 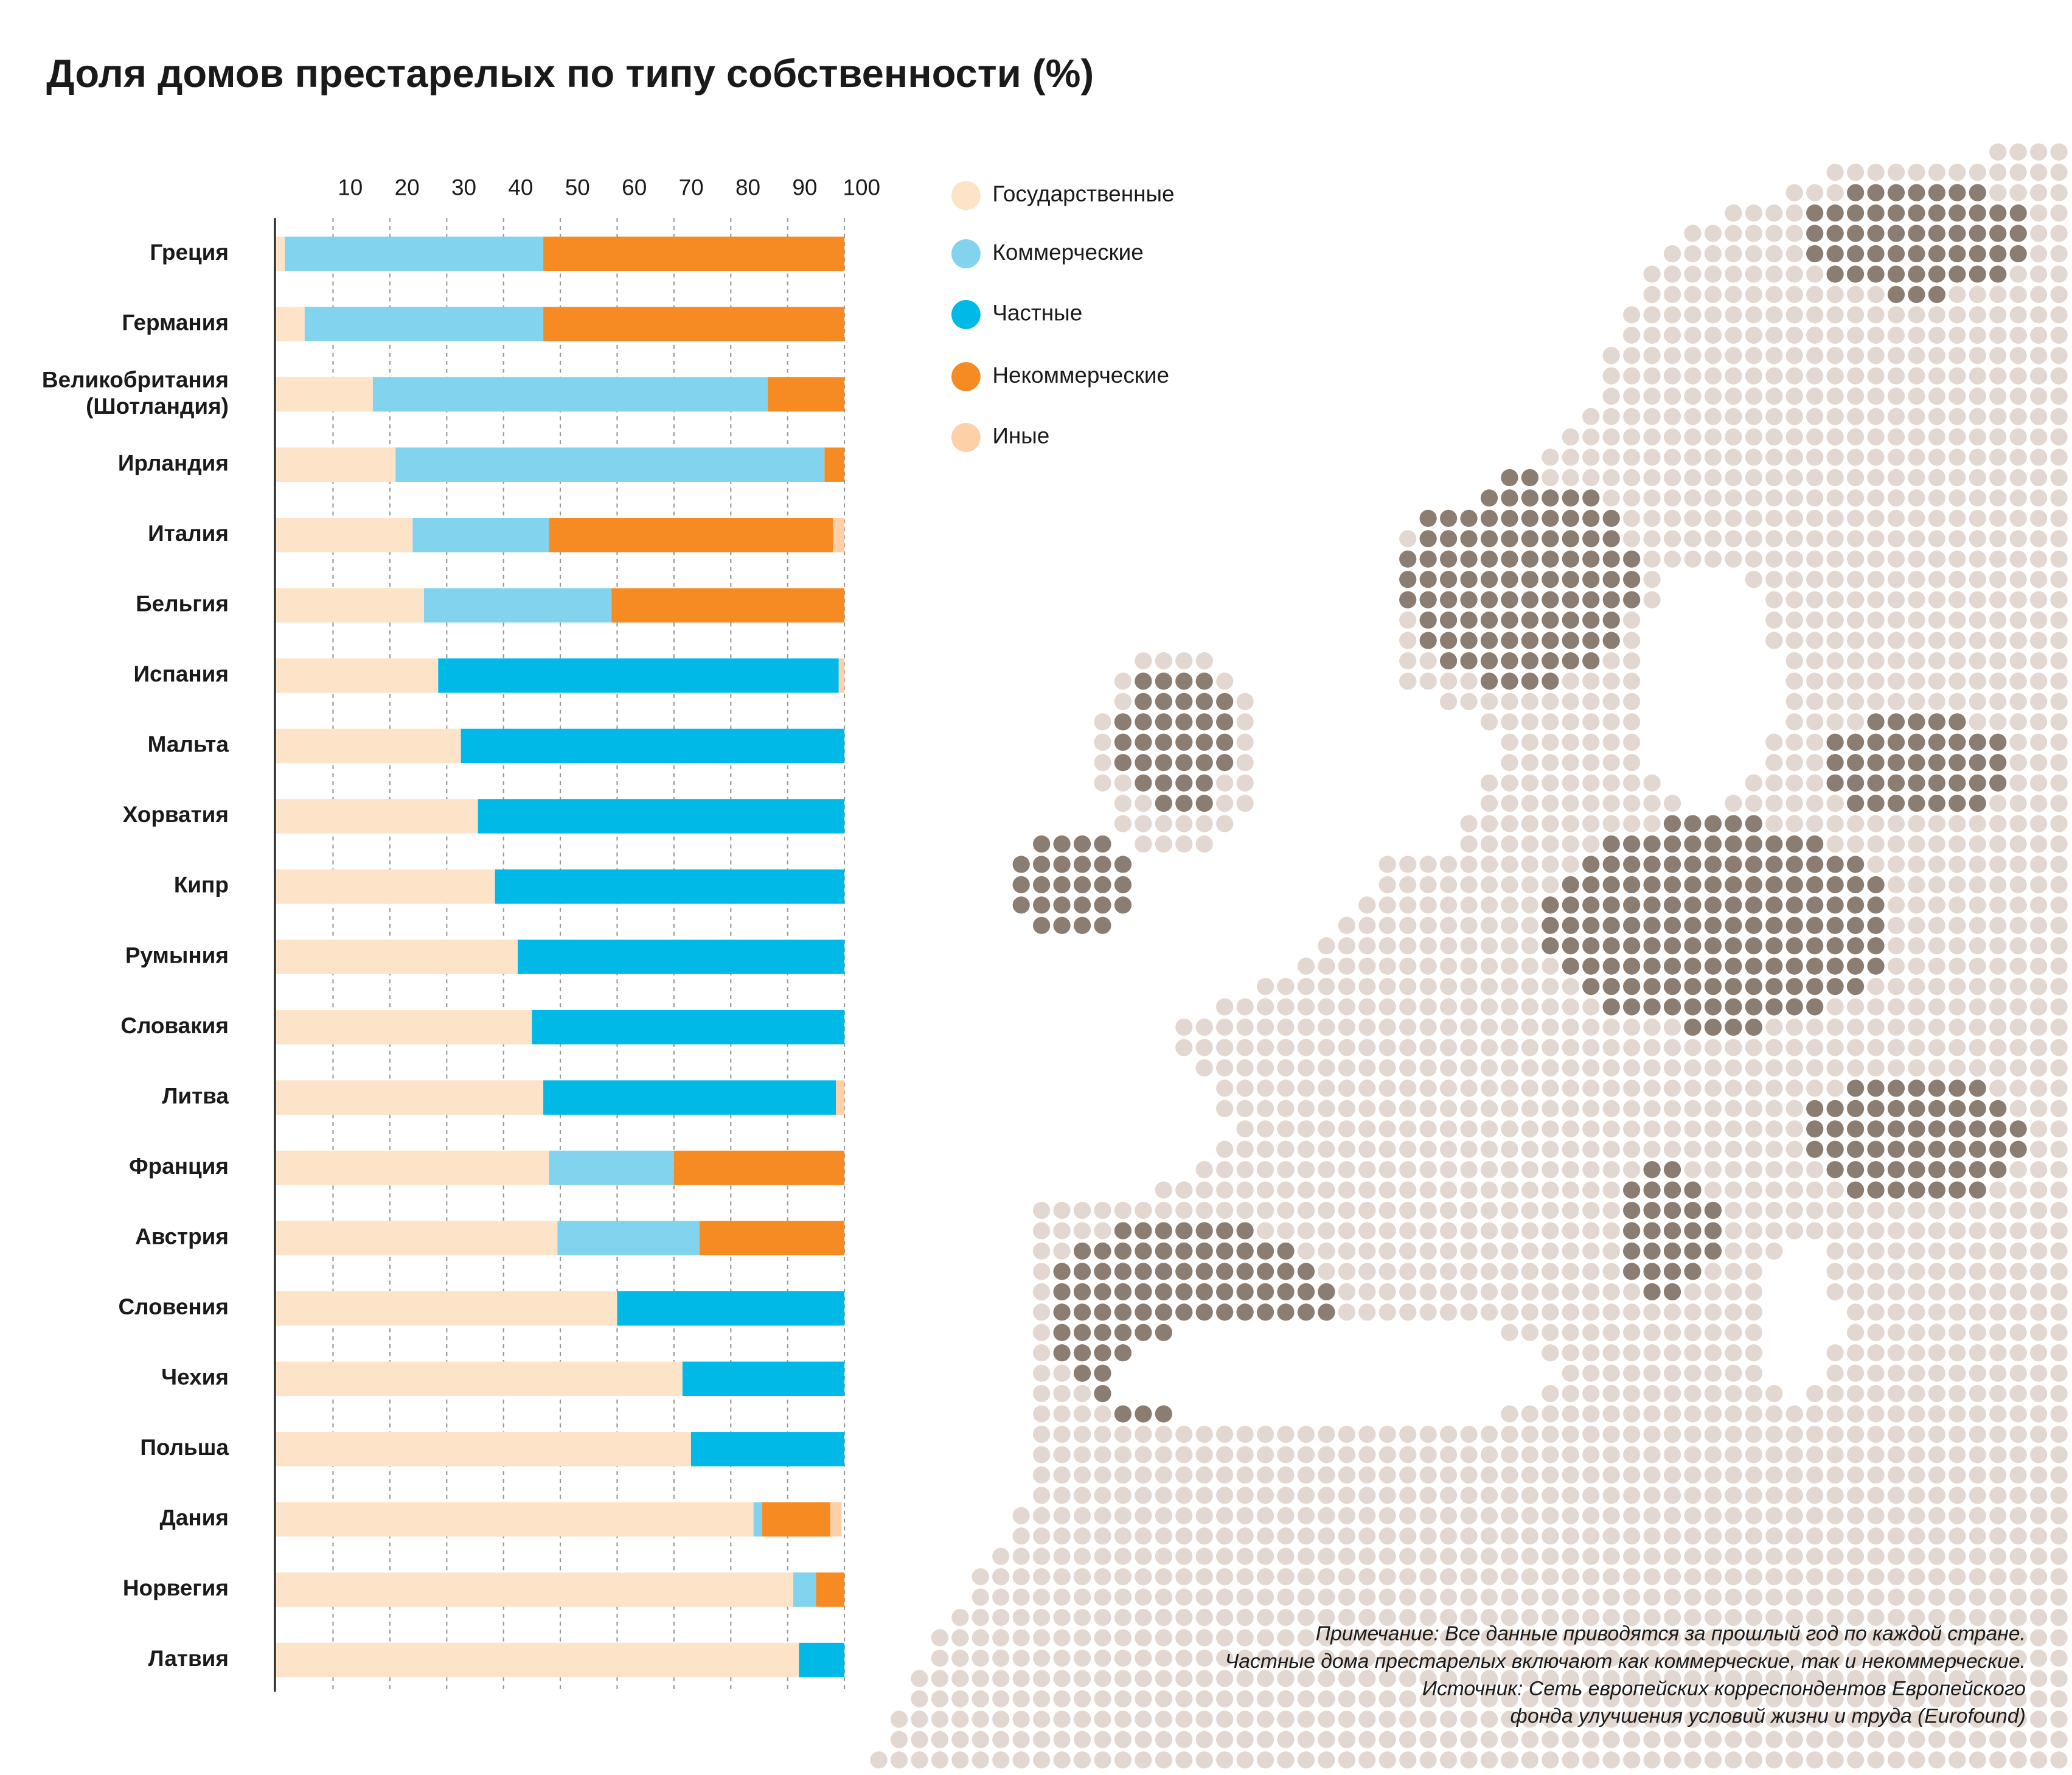 I want to click on x-tick-label: 80, so click(x=747, y=187).